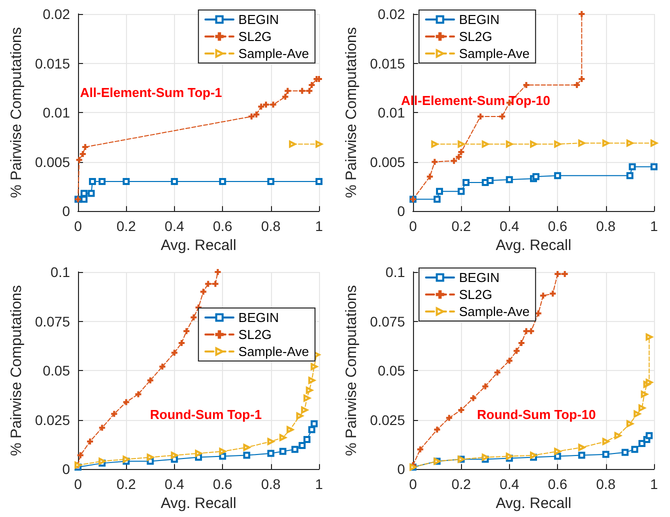 The width and height of the screenshot is (670, 517). Describe the element at coordinates (536, 414) in the screenshot. I see `annotation: Round-Sum Top-10` at that location.